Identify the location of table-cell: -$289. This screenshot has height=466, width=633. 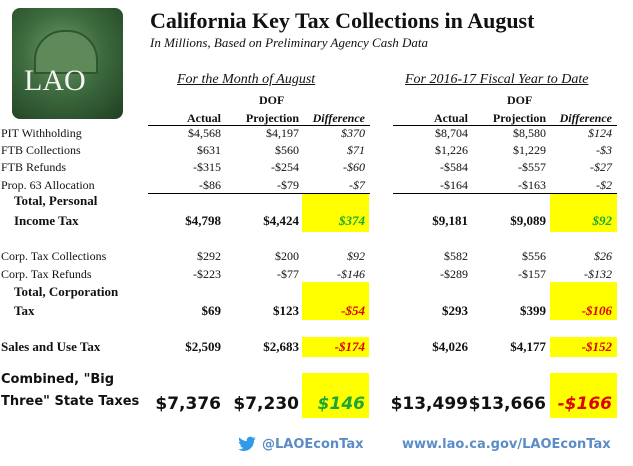
(454, 274).